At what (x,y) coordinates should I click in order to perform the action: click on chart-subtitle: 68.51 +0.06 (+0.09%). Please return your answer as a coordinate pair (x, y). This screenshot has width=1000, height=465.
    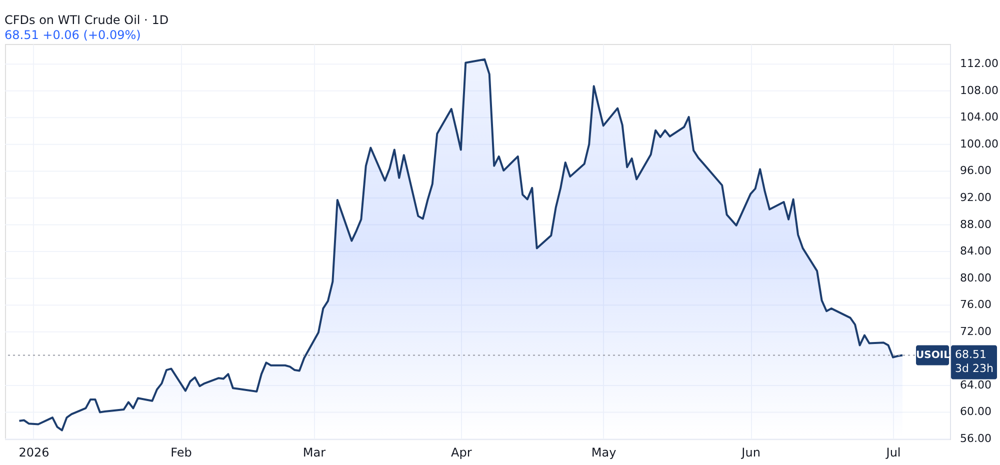
    Looking at the image, I should click on (72, 35).